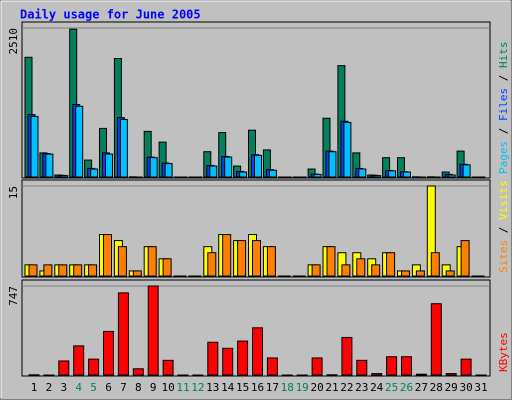 The width and height of the screenshot is (512, 400). I want to click on legend-entry: Sites, so click(503, 256).